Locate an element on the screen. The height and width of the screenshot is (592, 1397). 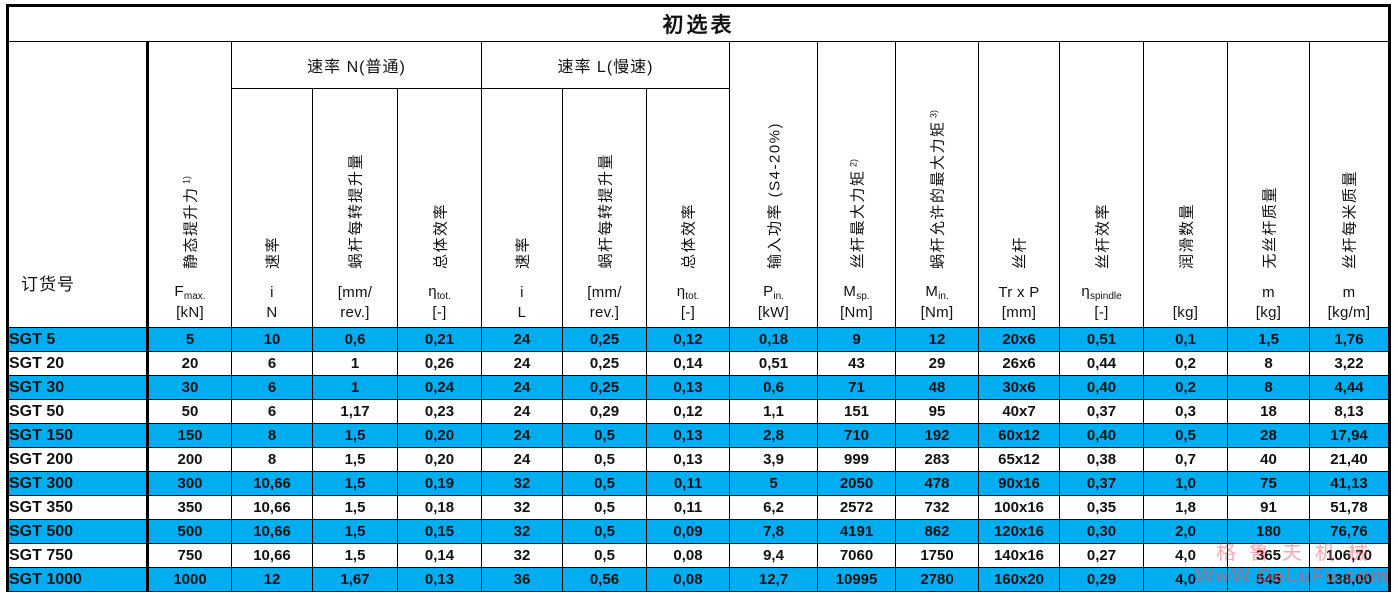
column-header-symbol: Msp. [Nm] is located at coordinates (856, 301).